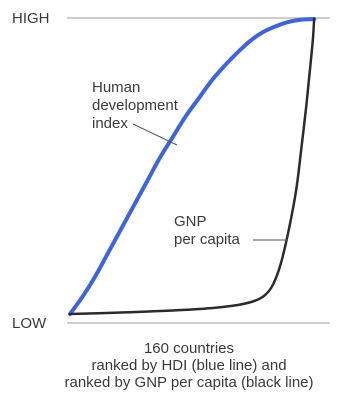 This screenshot has height=395, width=349. Describe the element at coordinates (29, 323) in the screenshot. I see `y-axis-low-label: LOW` at that location.